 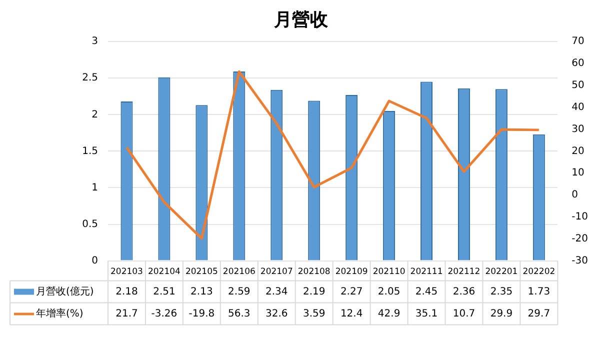 What do you see at coordinates (578, 107) in the screenshot?
I see `y2-tick-label: 40` at bounding box center [578, 107].